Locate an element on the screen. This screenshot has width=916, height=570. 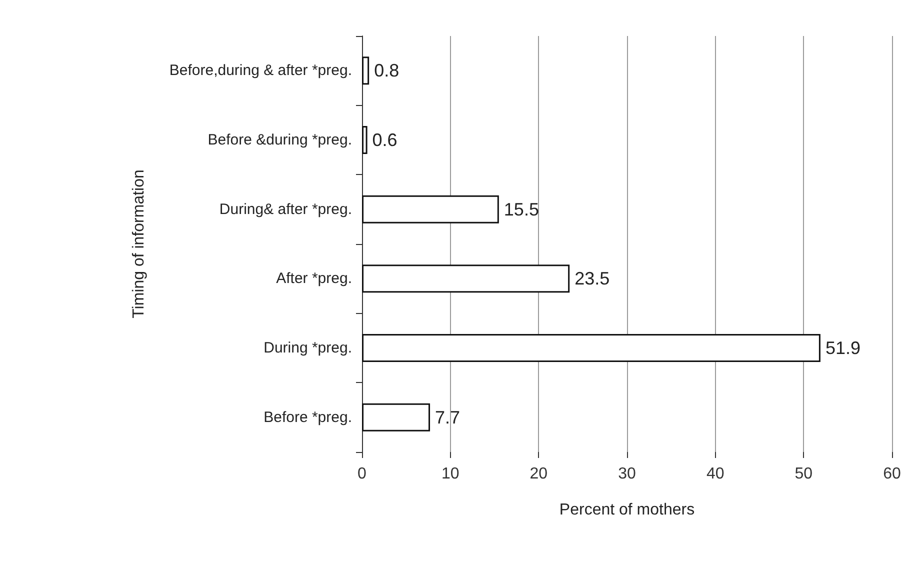
x-tick-label: 10 is located at coordinates (450, 474).